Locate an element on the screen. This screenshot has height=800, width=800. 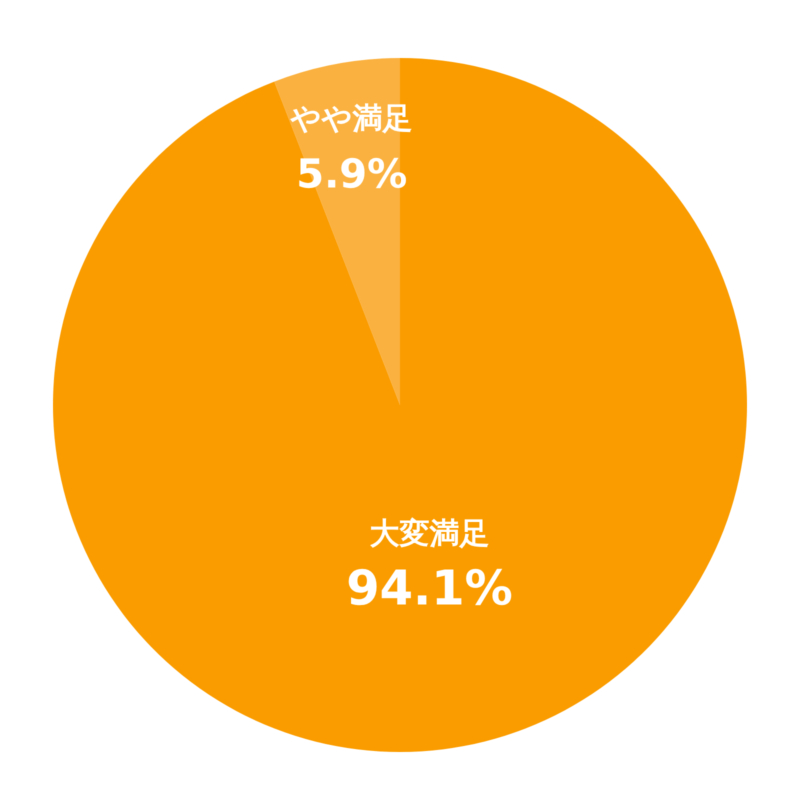
slice-label: 大変満足 is located at coordinates (429, 534).